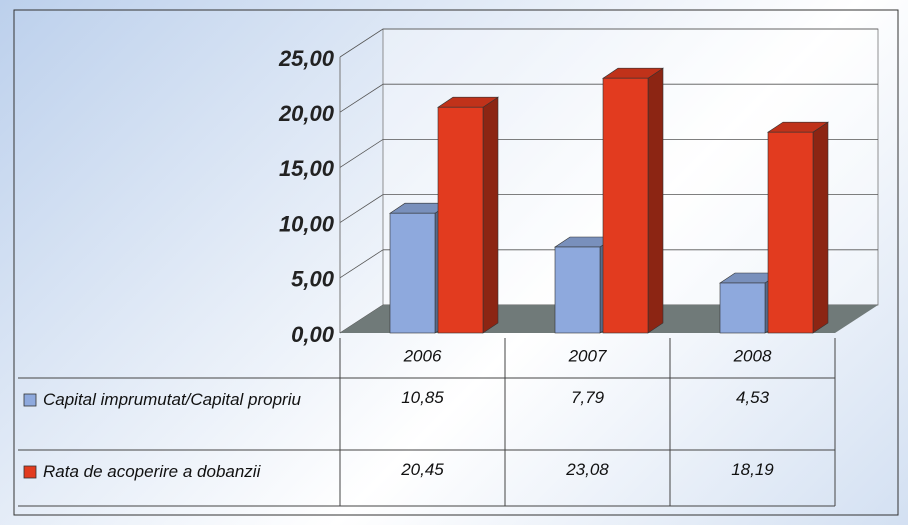 The image size is (908, 525). What do you see at coordinates (587, 355) in the screenshot?
I see `x-tick-label: 2007` at bounding box center [587, 355].